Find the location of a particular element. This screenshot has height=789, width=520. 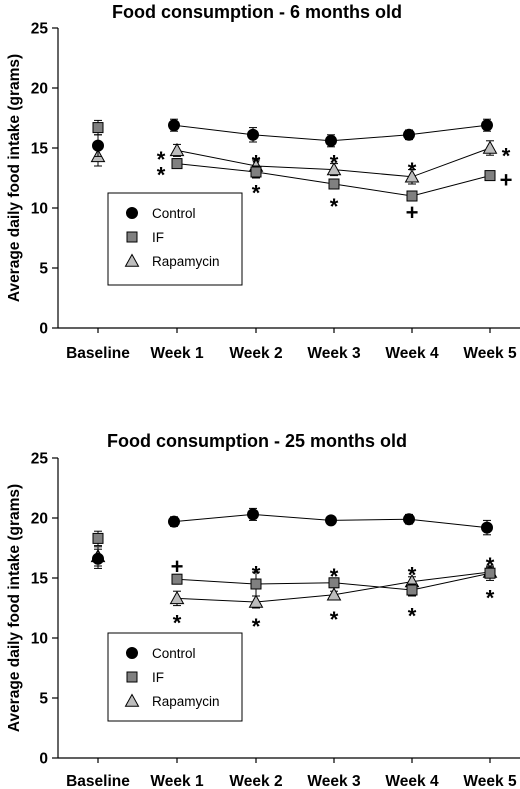

chart-title: Food consumption - 25 months old is located at coordinates (257, 441).